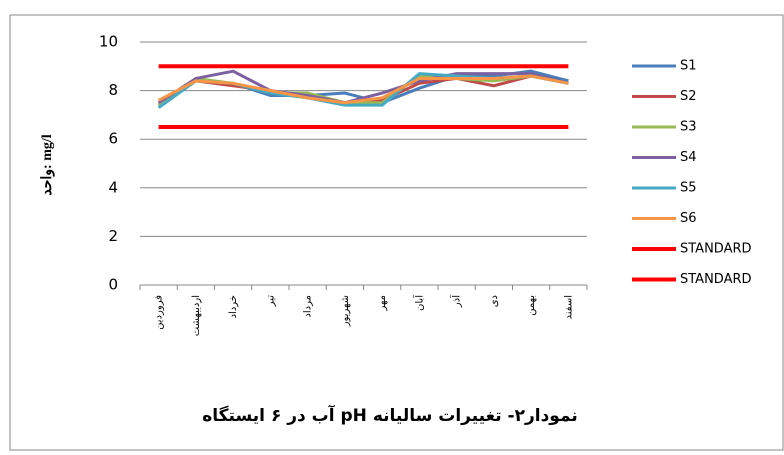 The width and height of the screenshot is (784, 455). Describe the element at coordinates (270, 301) in the screenshot. I see `x-tick-label: تیر` at that location.